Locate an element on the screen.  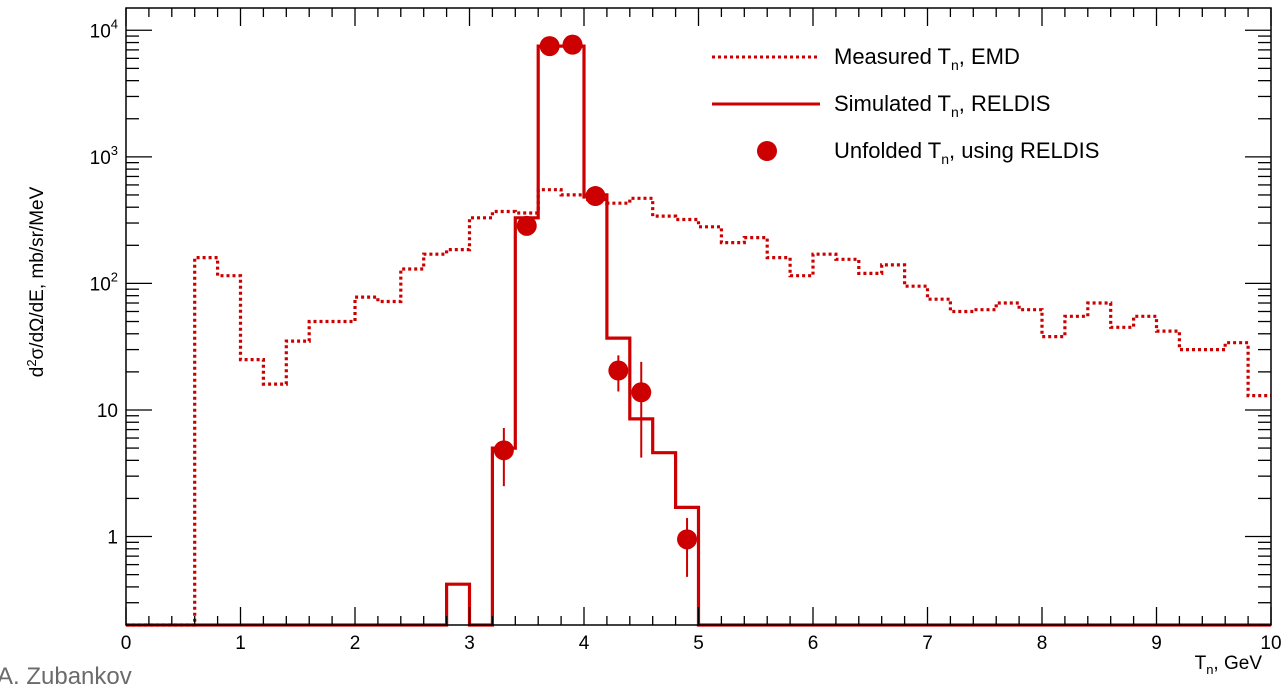
author-credit: A. Zubankov is located at coordinates (66, 676).